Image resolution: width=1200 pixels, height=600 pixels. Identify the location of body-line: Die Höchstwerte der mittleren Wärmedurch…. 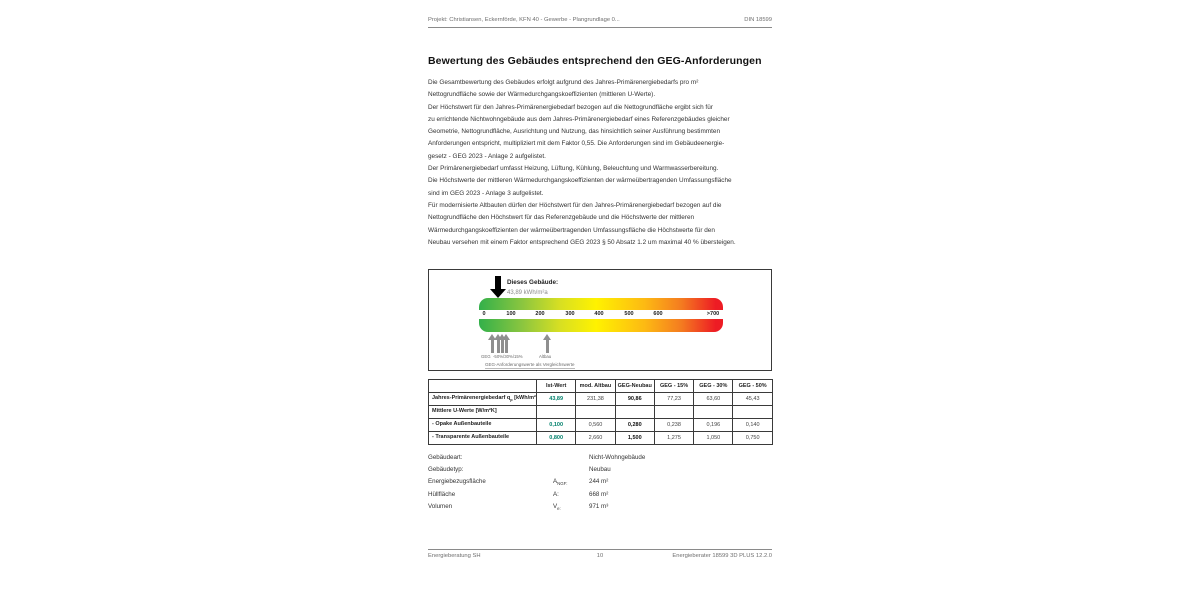
(580, 181).